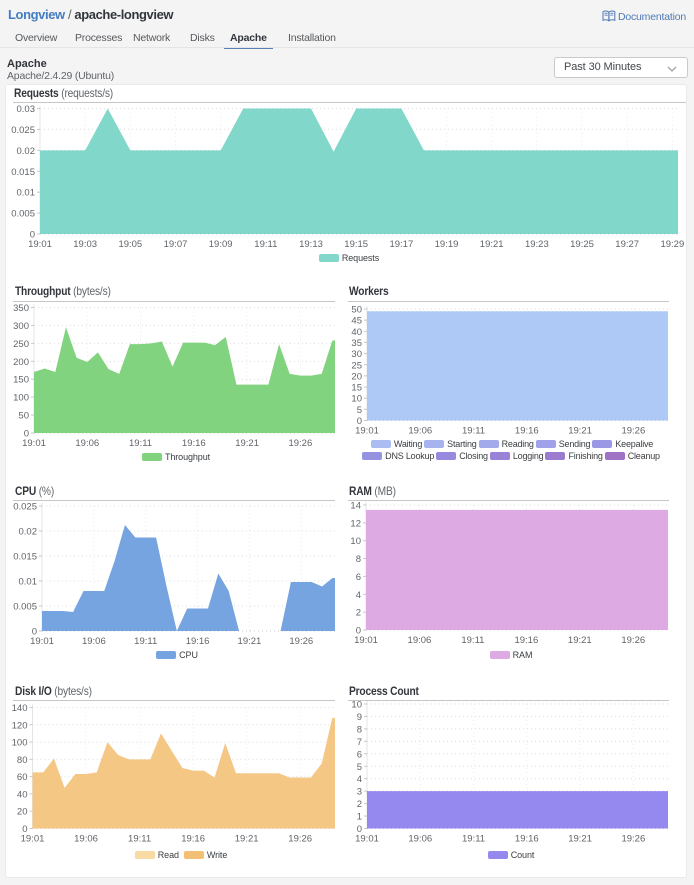 This screenshot has width=694, height=885. I want to click on svg-text: 19:27, so click(627, 244).